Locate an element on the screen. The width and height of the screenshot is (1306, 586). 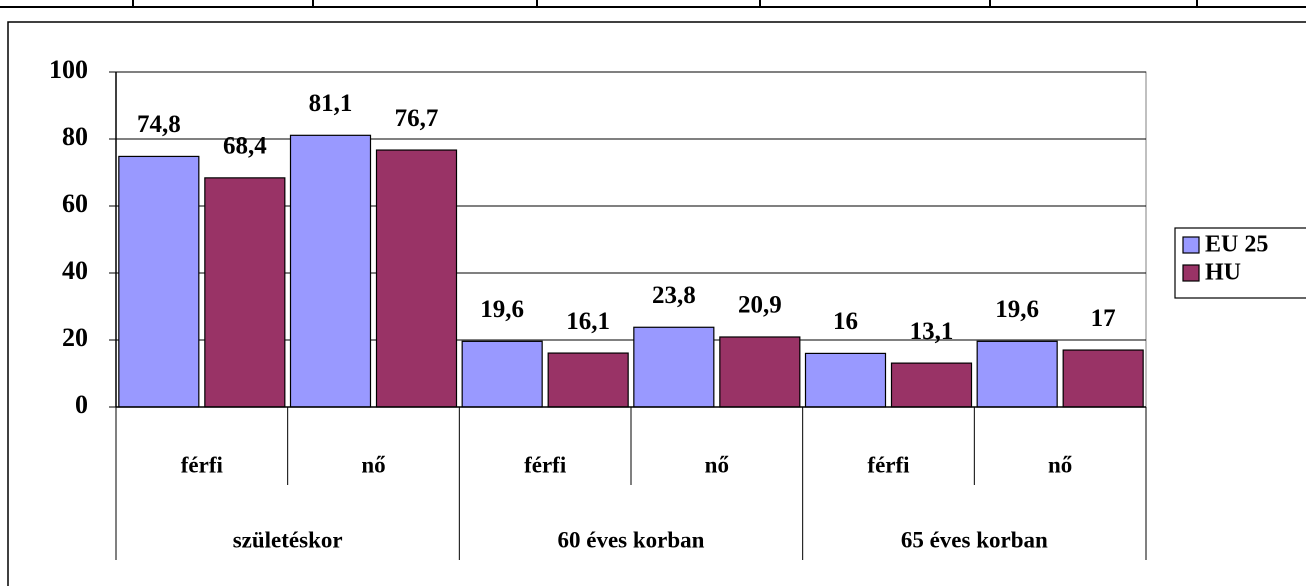
data-label: 74,8 is located at coordinates (159, 124).